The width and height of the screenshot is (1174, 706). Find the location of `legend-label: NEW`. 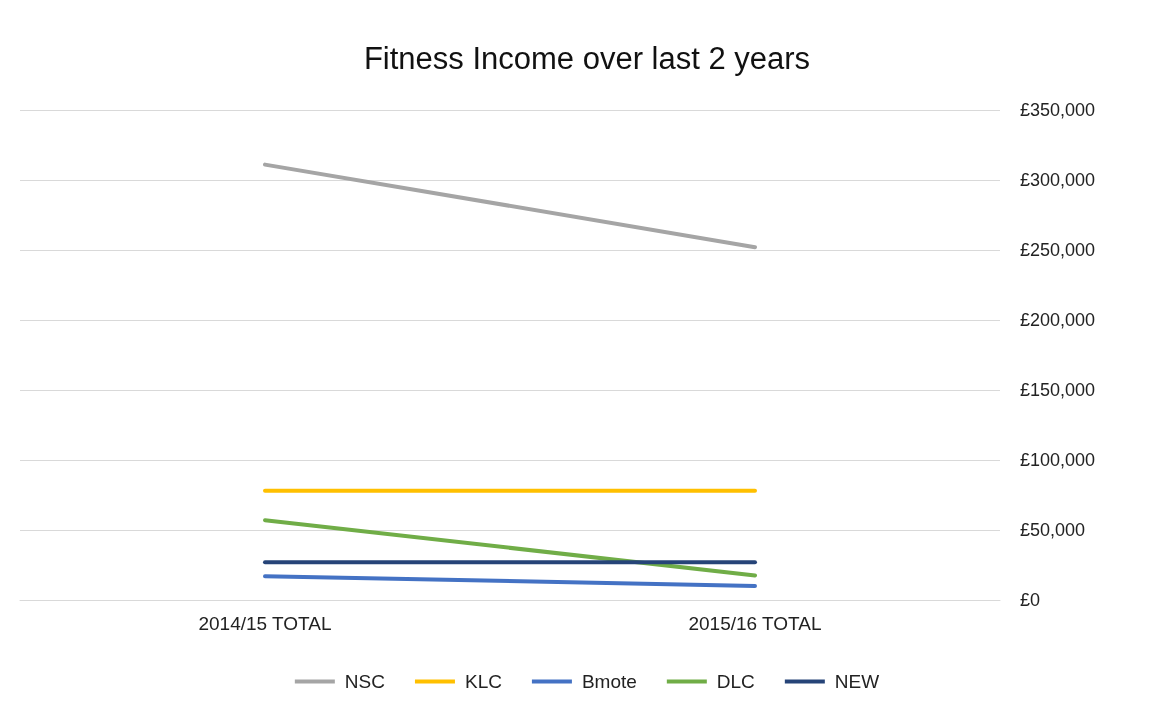

legend-label: NEW is located at coordinates (857, 681).